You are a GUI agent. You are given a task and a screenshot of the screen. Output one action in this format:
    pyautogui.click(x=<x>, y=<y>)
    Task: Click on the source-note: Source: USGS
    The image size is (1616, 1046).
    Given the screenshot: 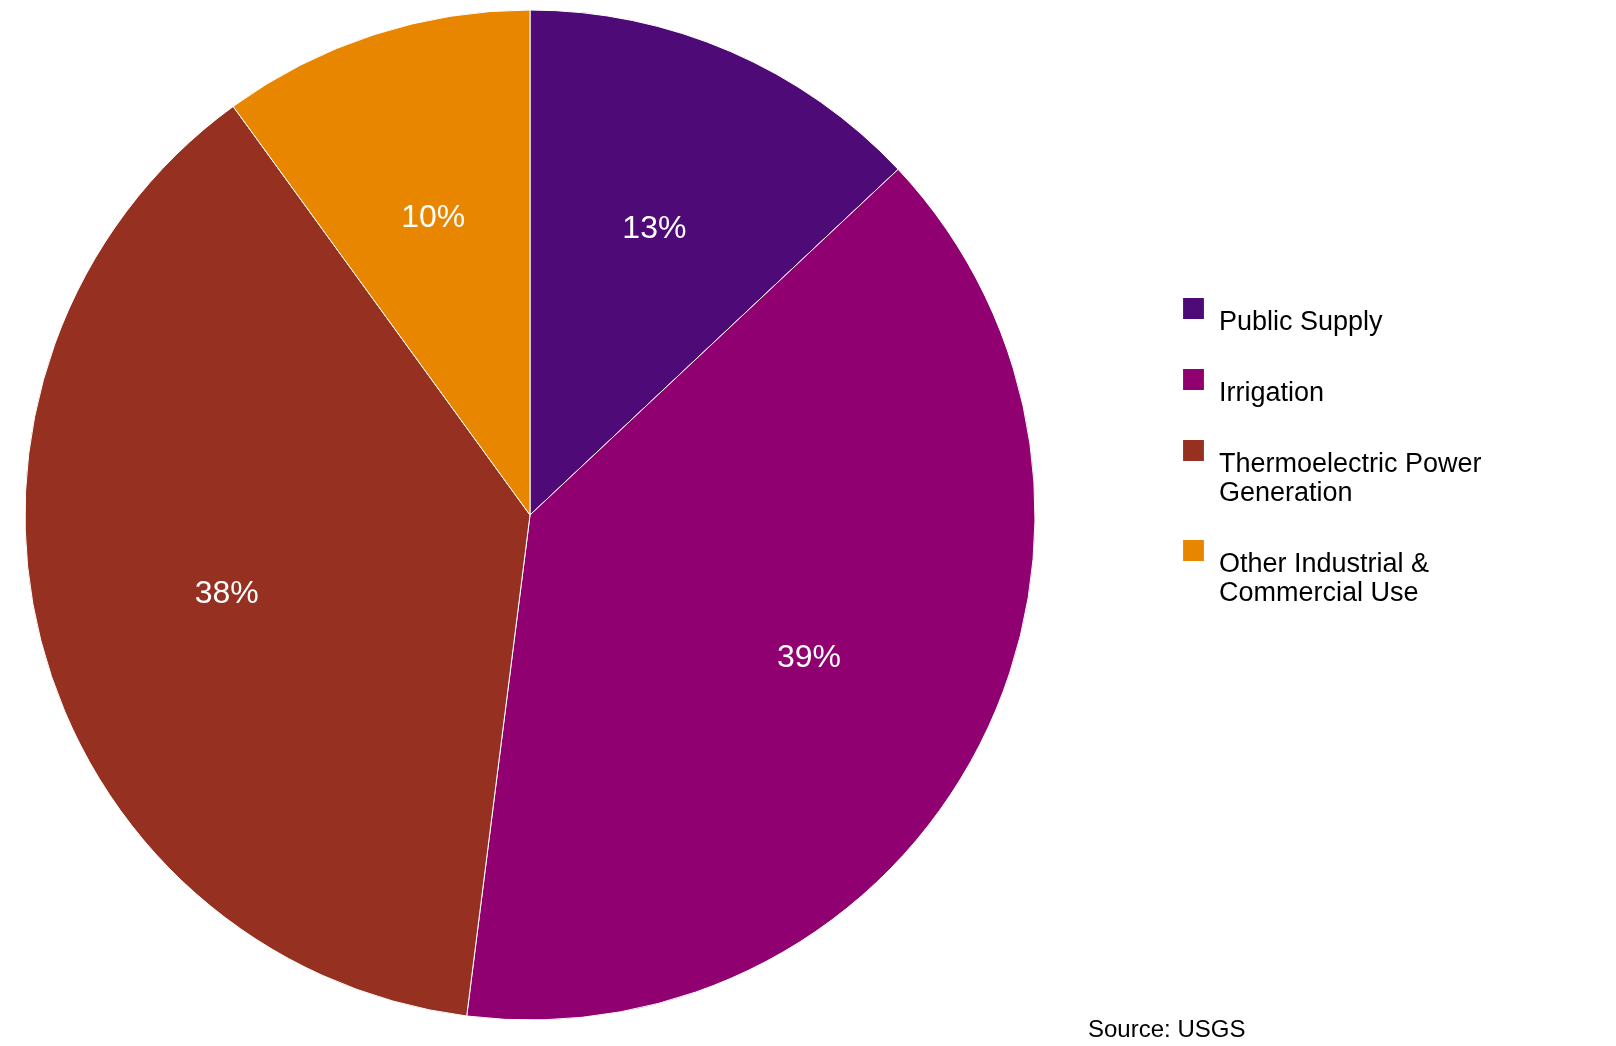 What is the action you would take?
    pyautogui.click(x=1167, y=1028)
    